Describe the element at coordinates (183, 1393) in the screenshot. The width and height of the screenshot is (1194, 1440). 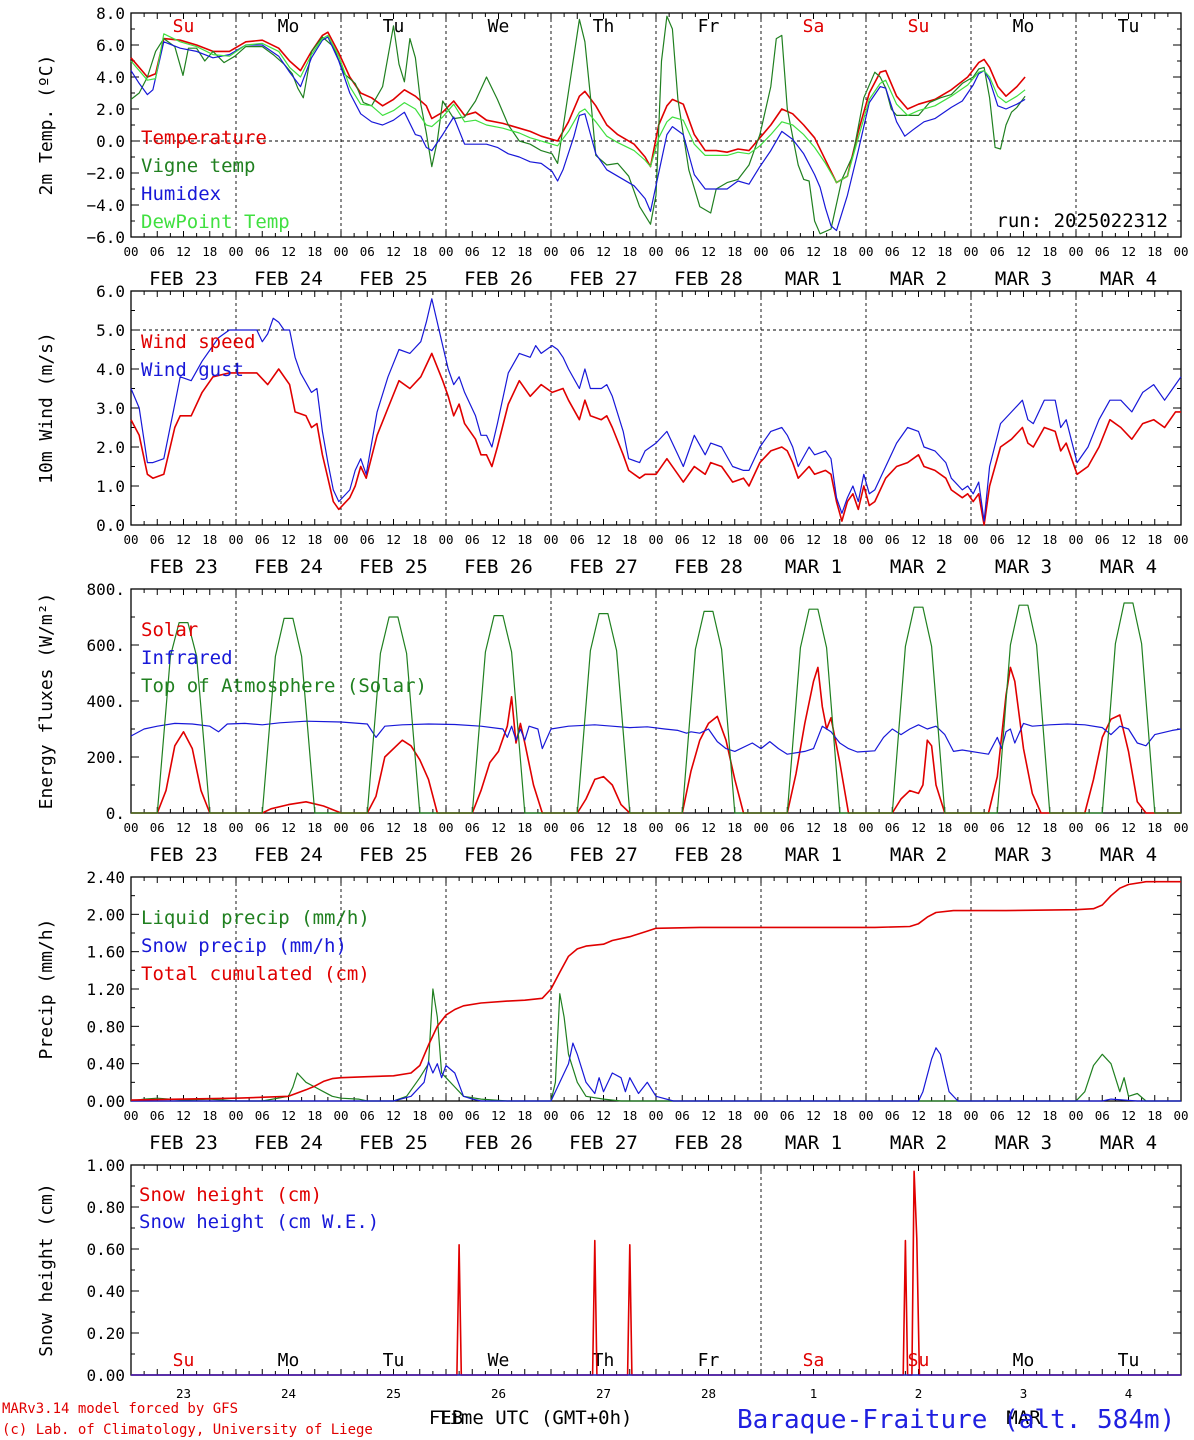
I see `day-number-label: 23` at that location.